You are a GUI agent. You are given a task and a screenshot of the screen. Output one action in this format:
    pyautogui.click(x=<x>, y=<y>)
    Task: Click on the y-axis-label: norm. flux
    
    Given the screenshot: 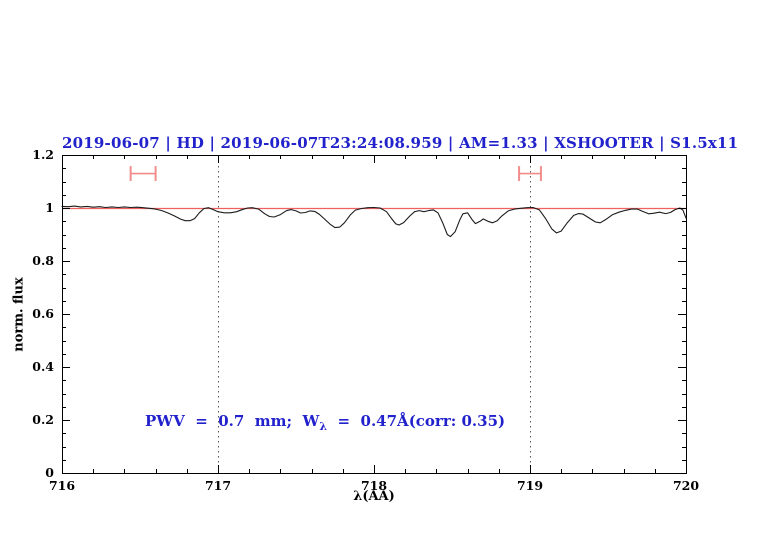 What is the action you would take?
    pyautogui.click(x=19, y=314)
    